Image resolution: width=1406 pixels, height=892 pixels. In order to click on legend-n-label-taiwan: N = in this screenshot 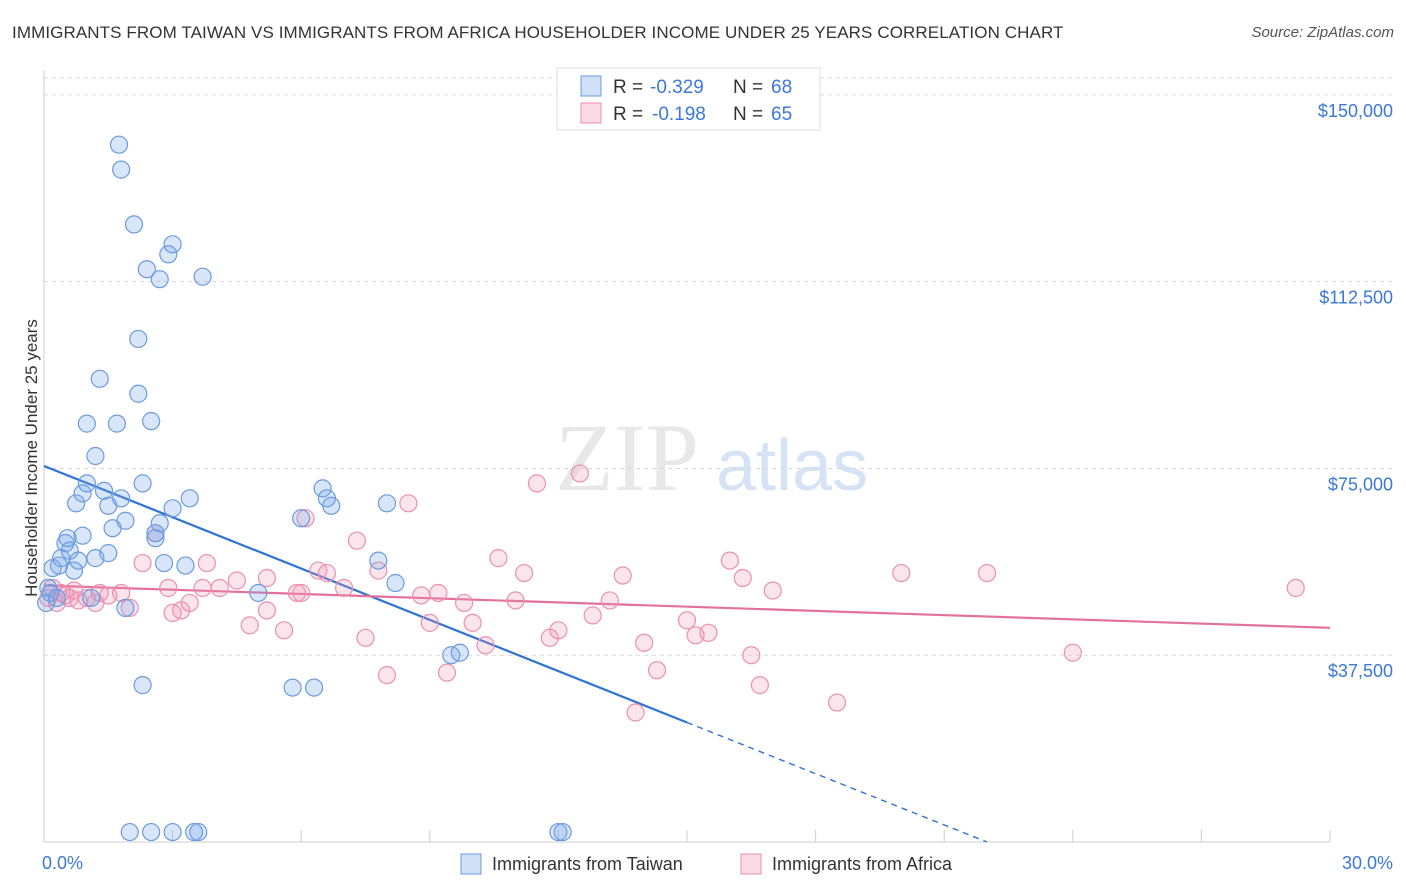, I will do `click(748, 87)`.